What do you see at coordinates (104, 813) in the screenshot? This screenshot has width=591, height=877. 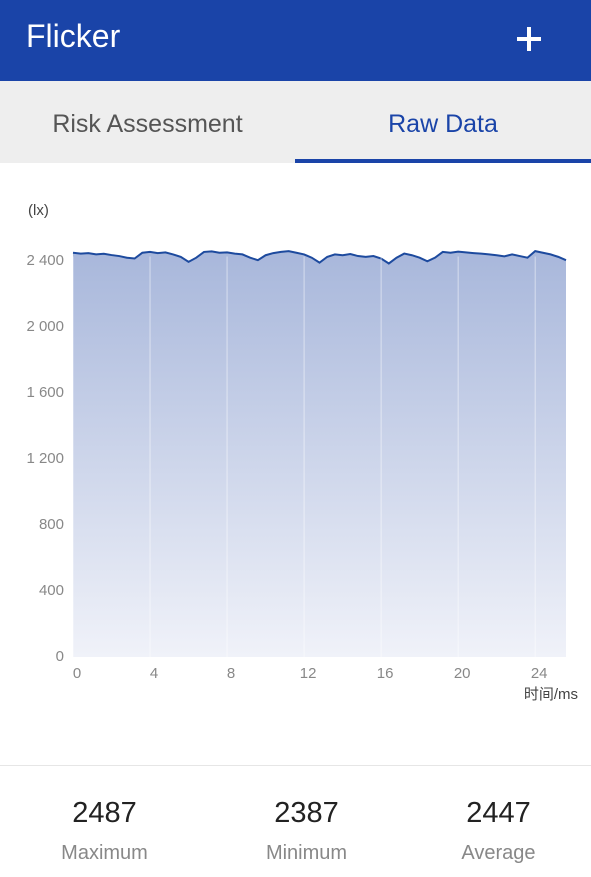 I see `stat-value: 2487` at bounding box center [104, 813].